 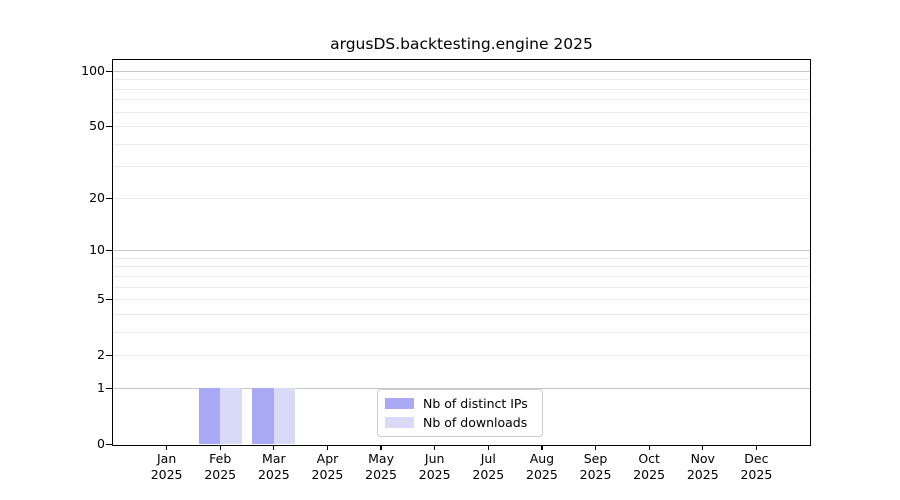 I want to click on x-tick-month: Feb, so click(x=220, y=458).